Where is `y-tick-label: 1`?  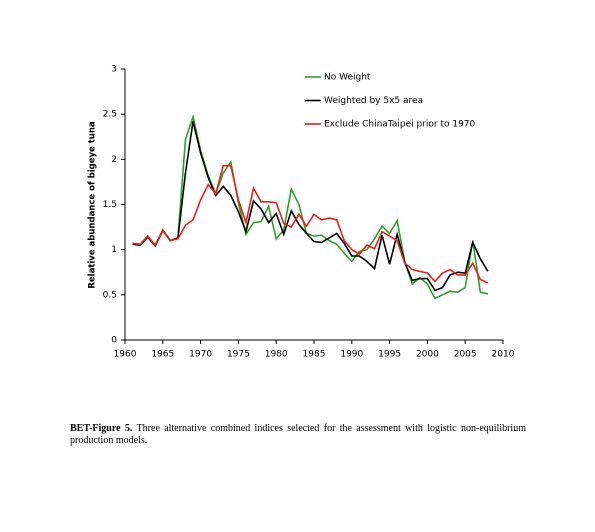
y-tick-label: 1 is located at coordinates (114, 250).